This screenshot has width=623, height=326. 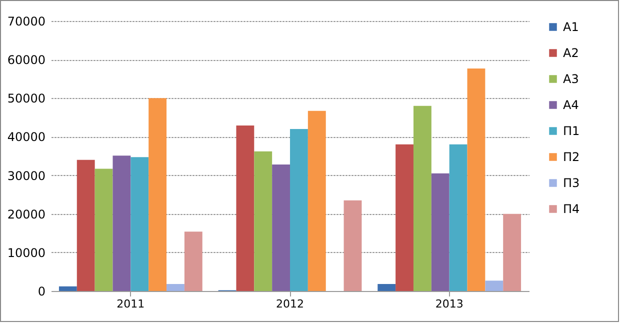 What do you see at coordinates (571, 183) in the screenshot?
I see `legend-label: П3` at bounding box center [571, 183].